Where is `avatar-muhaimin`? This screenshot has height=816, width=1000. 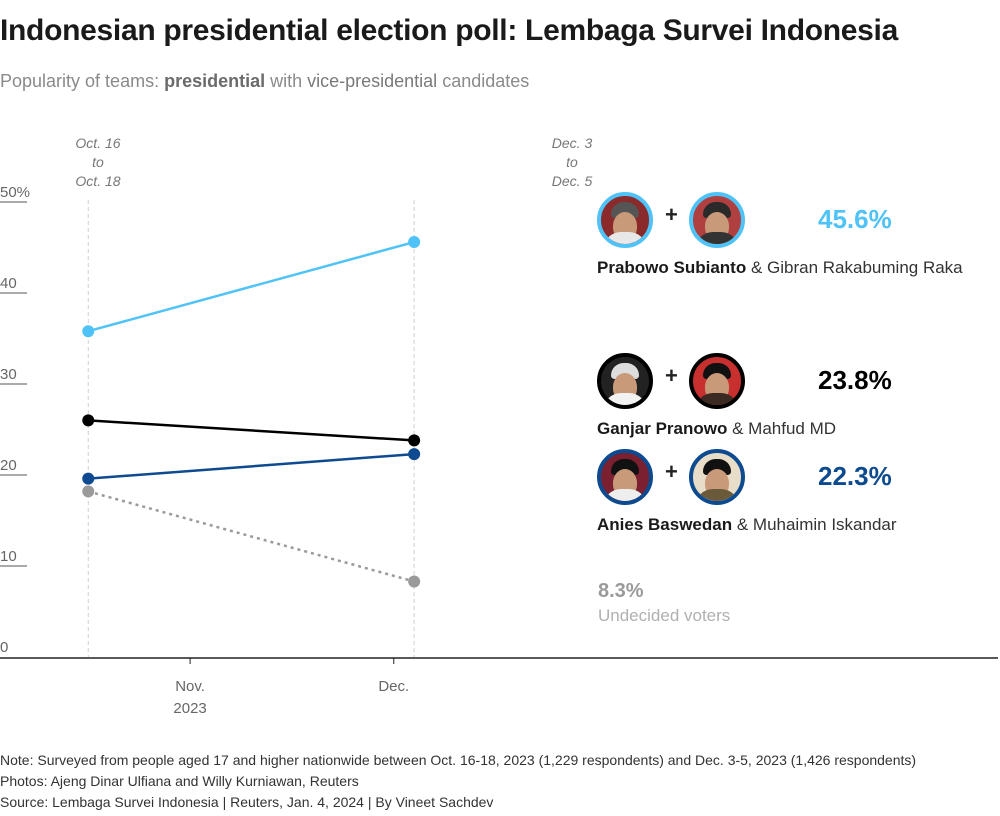
avatar-muhaimin is located at coordinates (717, 477).